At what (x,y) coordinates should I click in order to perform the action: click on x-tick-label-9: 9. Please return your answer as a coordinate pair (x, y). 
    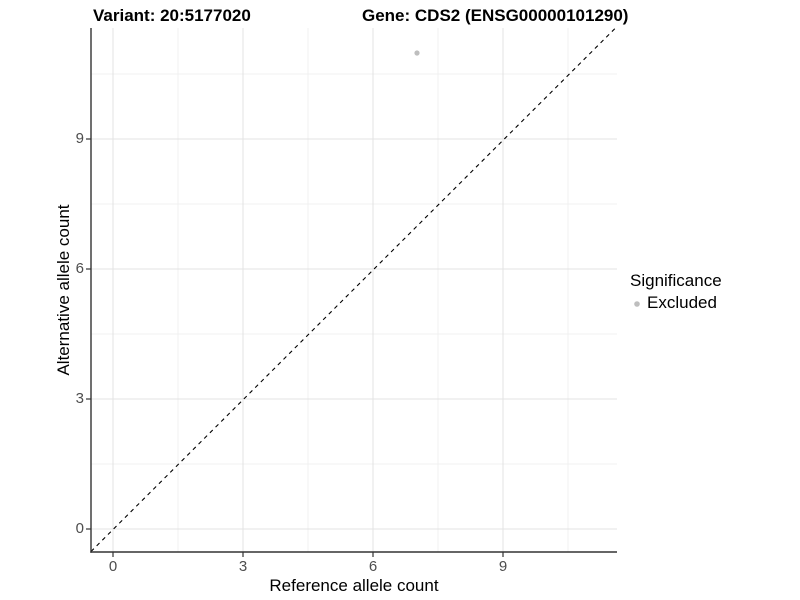
    Looking at the image, I should click on (503, 566).